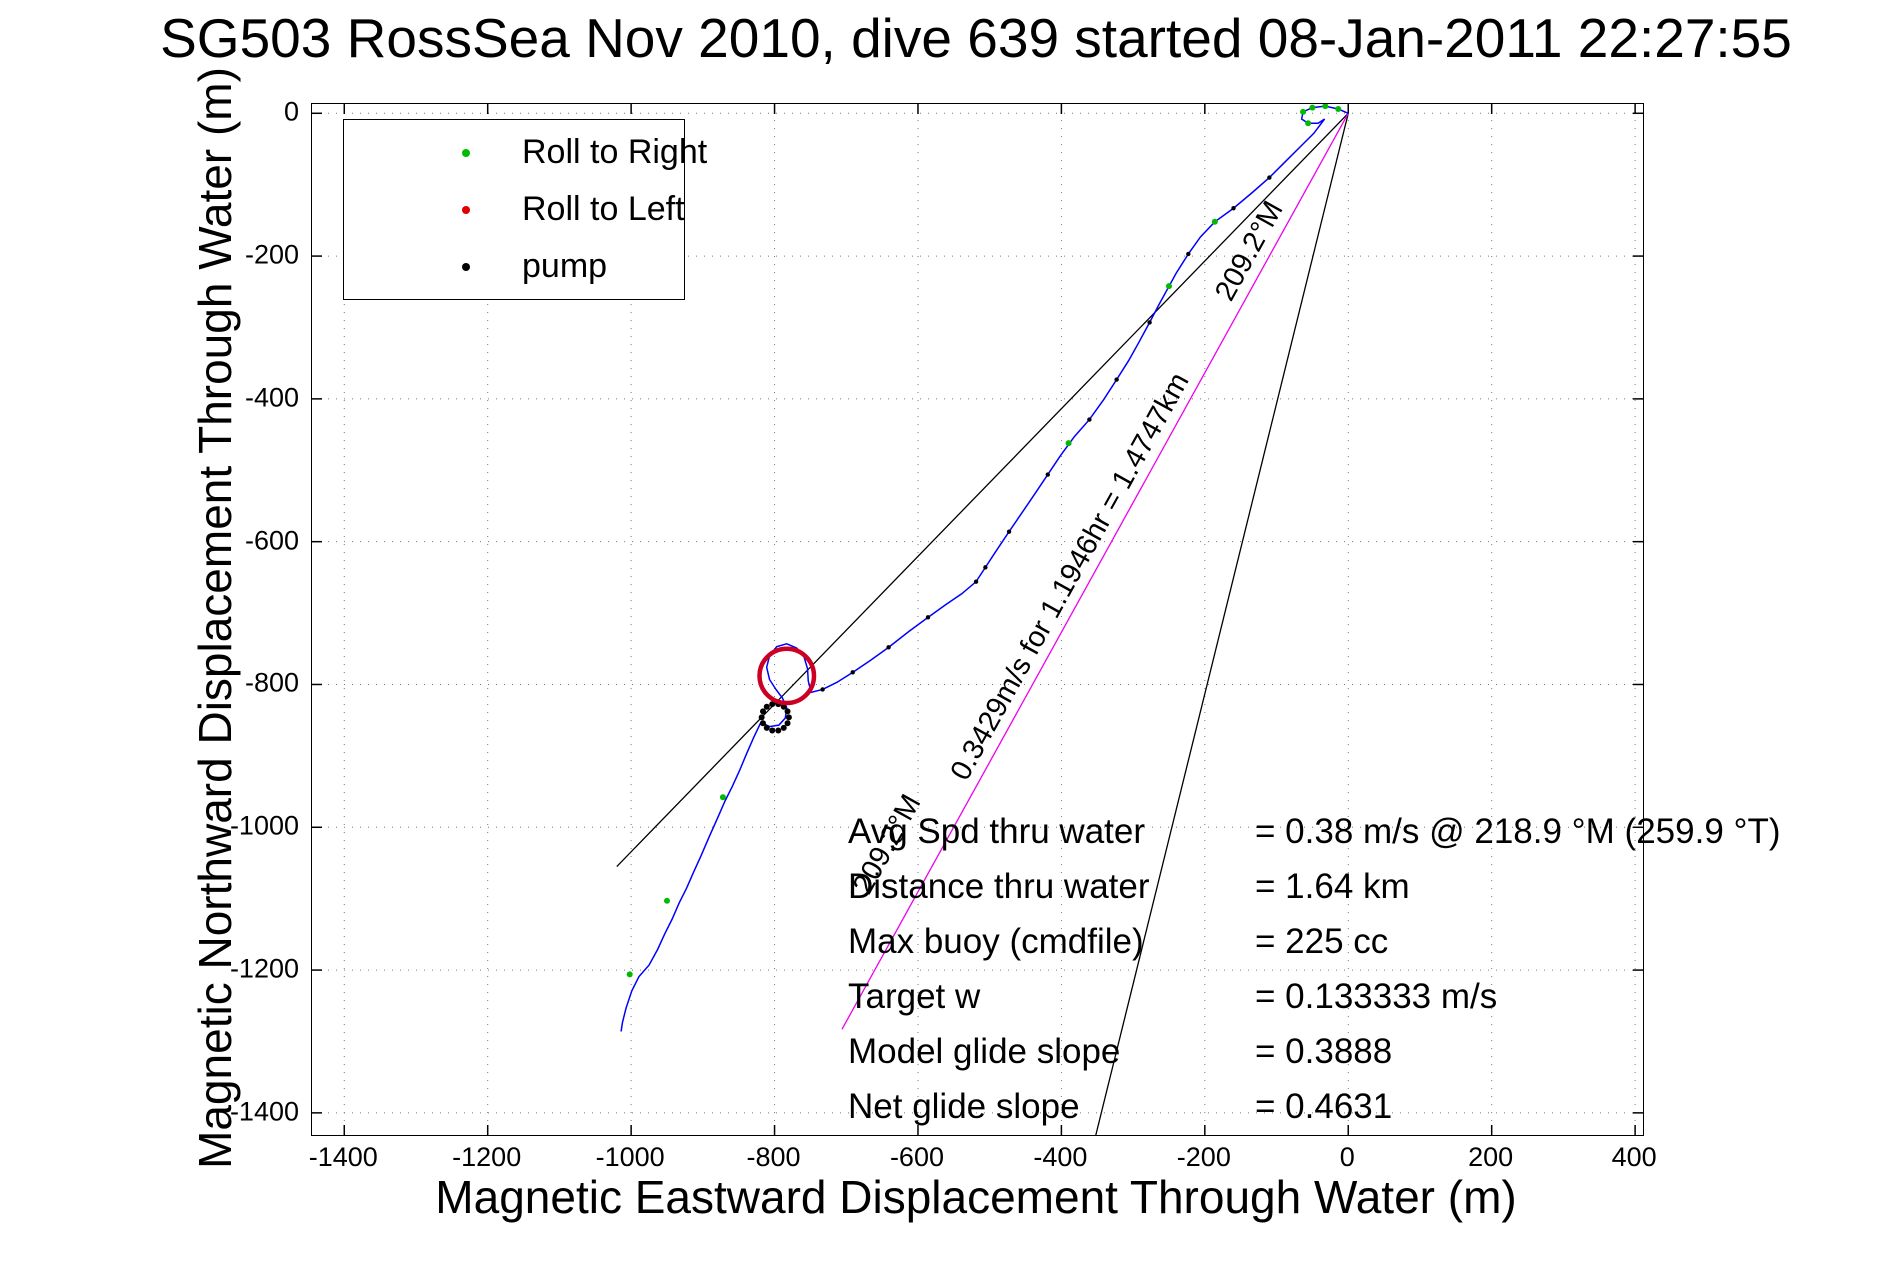  I want to click on stats-label: Max buoy (cmdfile), so click(996, 941).